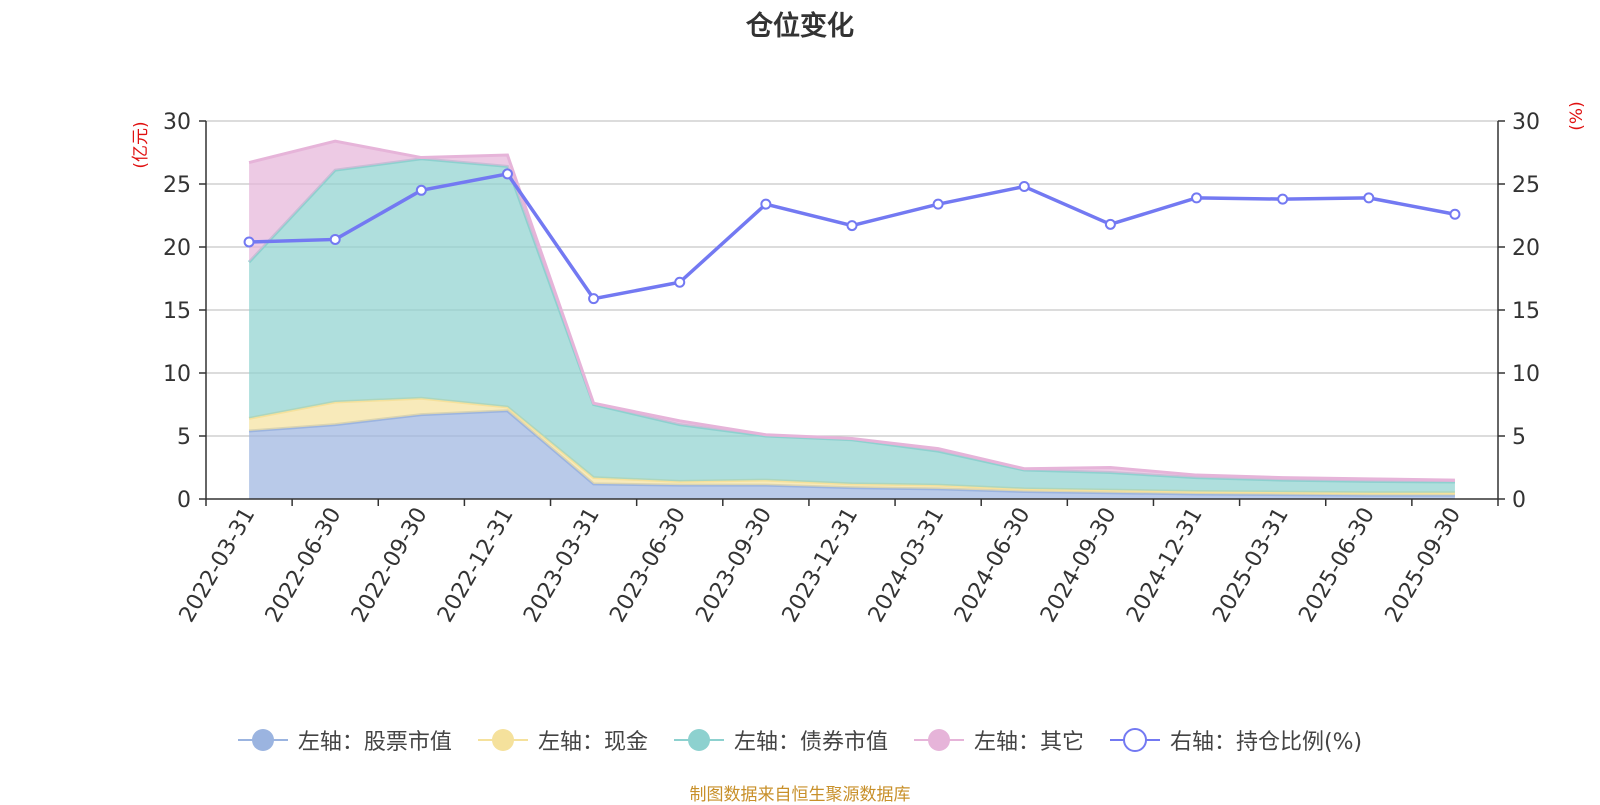 The width and height of the screenshot is (1600, 805). Describe the element at coordinates (476, 565) in the screenshot. I see `x-tick-label: 2022-12-31` at that location.